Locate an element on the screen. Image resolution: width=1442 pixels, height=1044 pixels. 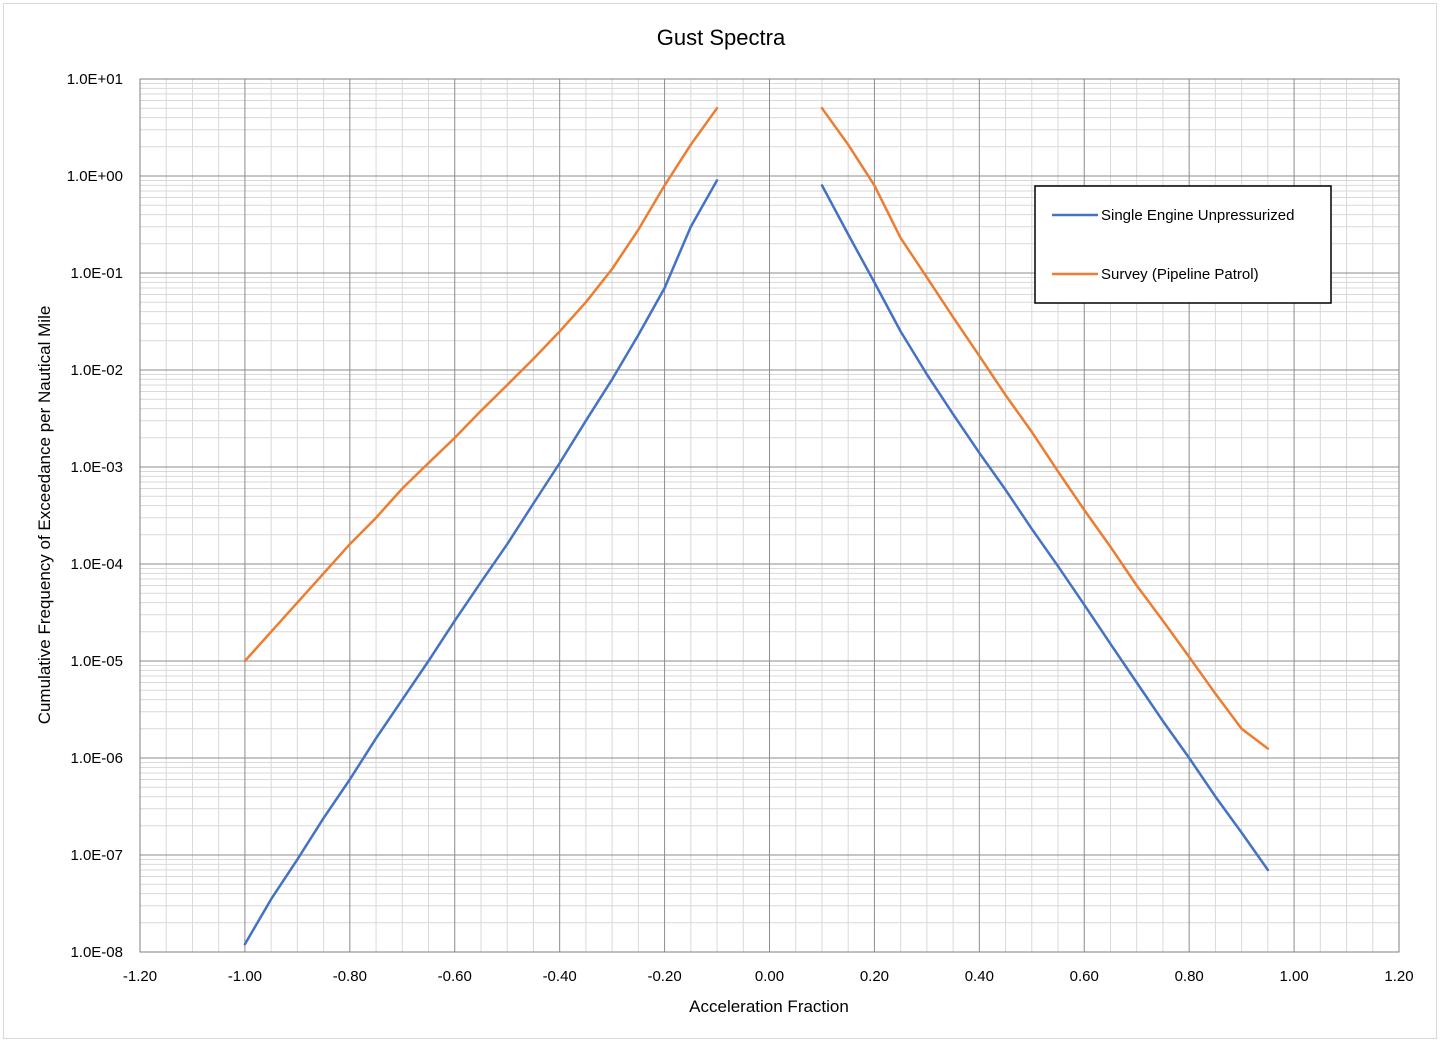
x-tick-label: 0.00 is located at coordinates (769, 976).